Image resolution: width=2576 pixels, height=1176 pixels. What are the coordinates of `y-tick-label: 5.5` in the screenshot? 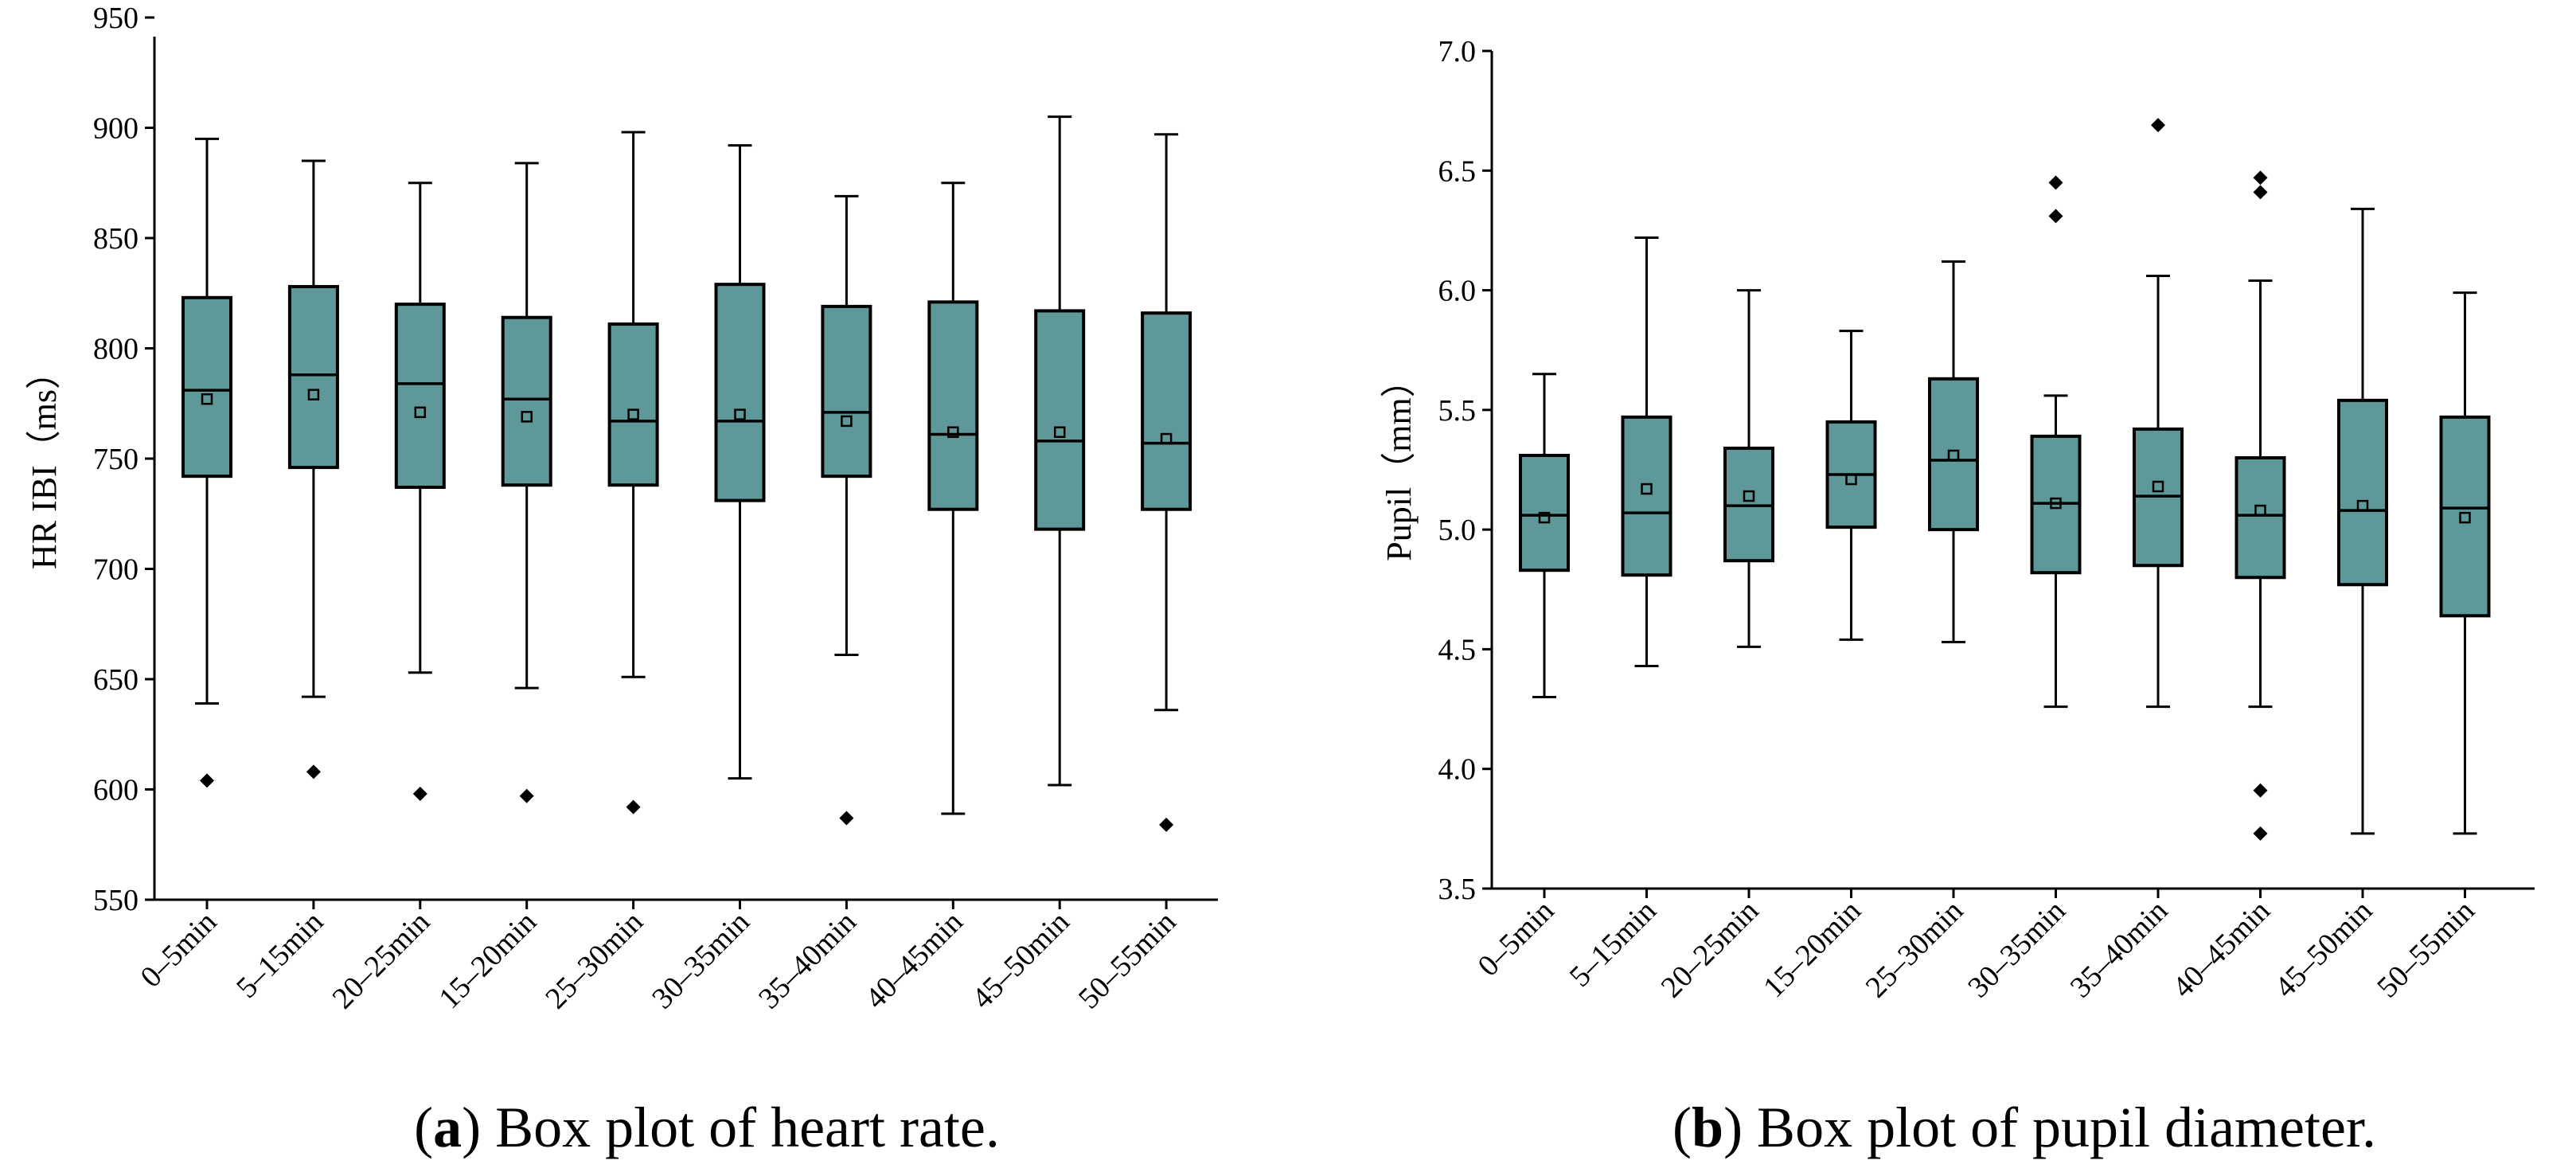 It's located at (1457, 411).